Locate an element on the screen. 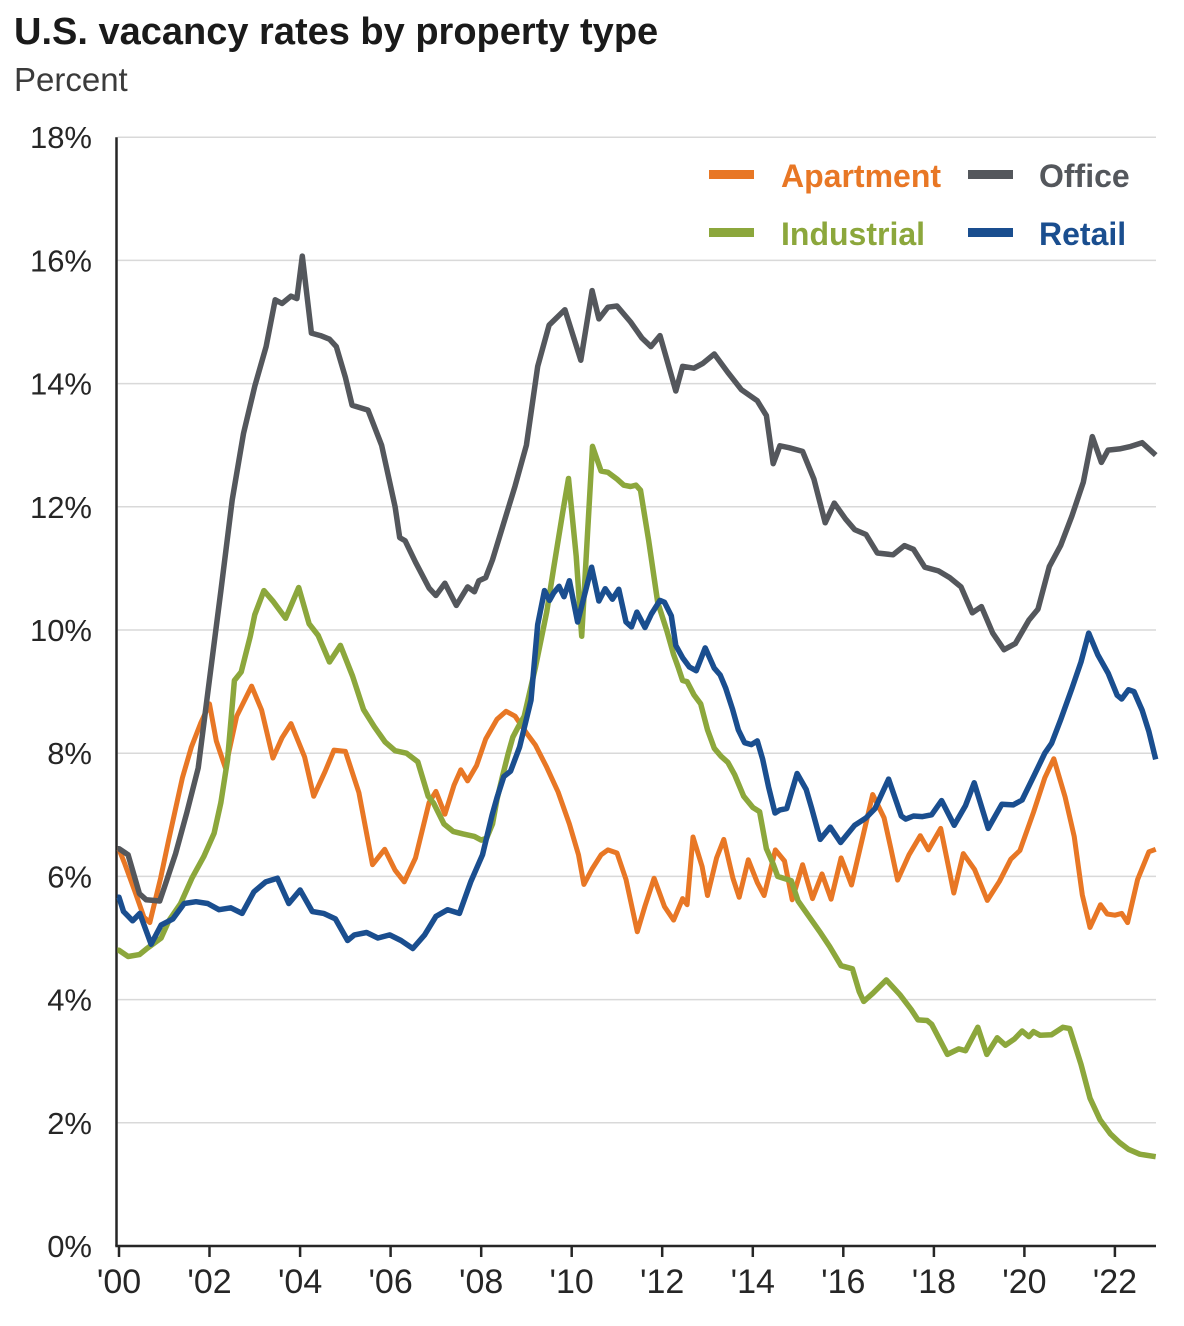  svg-text: '02 is located at coordinates (209, 1282).